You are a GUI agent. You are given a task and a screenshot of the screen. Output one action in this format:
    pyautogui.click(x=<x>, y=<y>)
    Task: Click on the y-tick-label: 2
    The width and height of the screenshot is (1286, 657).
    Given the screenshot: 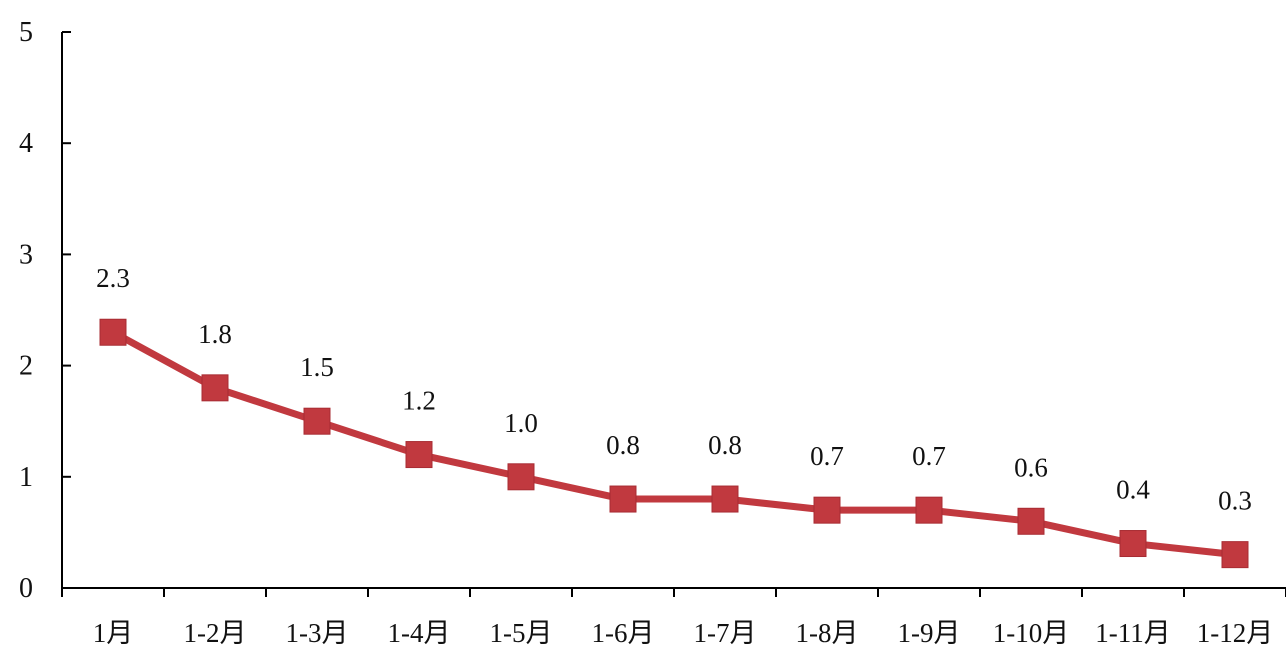 What is the action you would take?
    pyautogui.click(x=26, y=366)
    